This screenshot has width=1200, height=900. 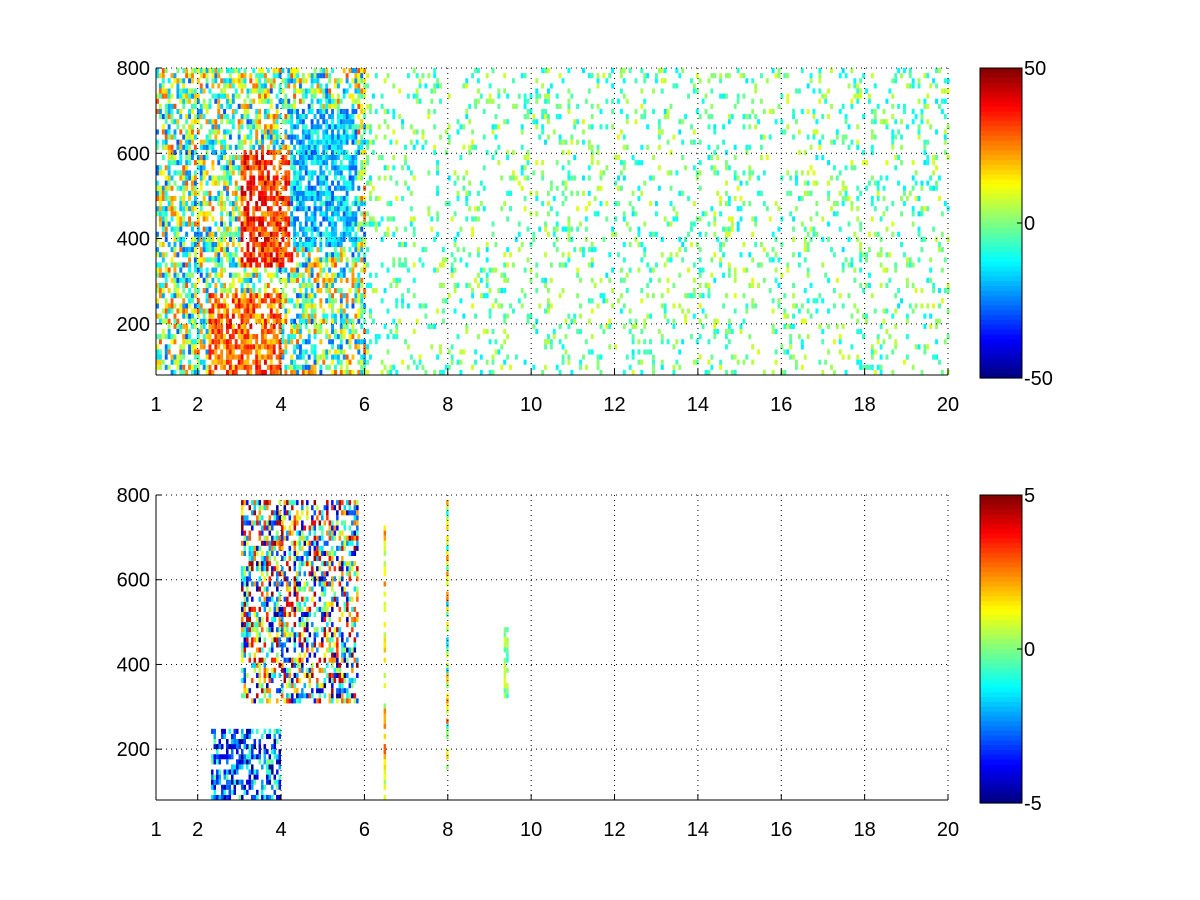 I want to click on x-tick-label: 2, so click(x=197, y=405).